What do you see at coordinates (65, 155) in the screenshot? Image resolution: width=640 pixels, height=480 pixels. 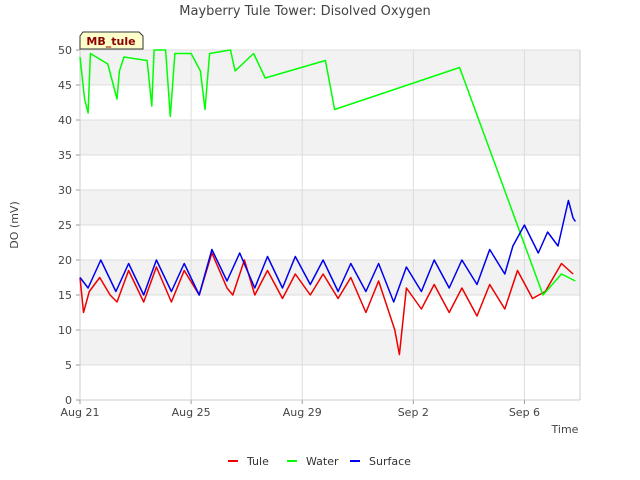 I see `y-tick-label: 35` at bounding box center [65, 155].